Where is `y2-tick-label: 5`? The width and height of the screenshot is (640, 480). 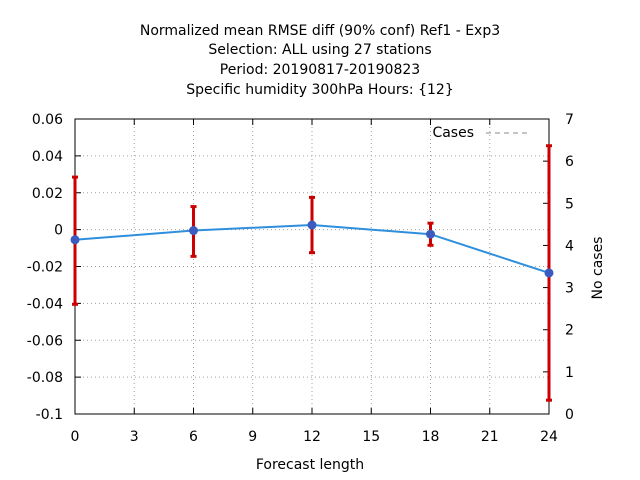
y2-tick-label: 5 is located at coordinates (569, 204).